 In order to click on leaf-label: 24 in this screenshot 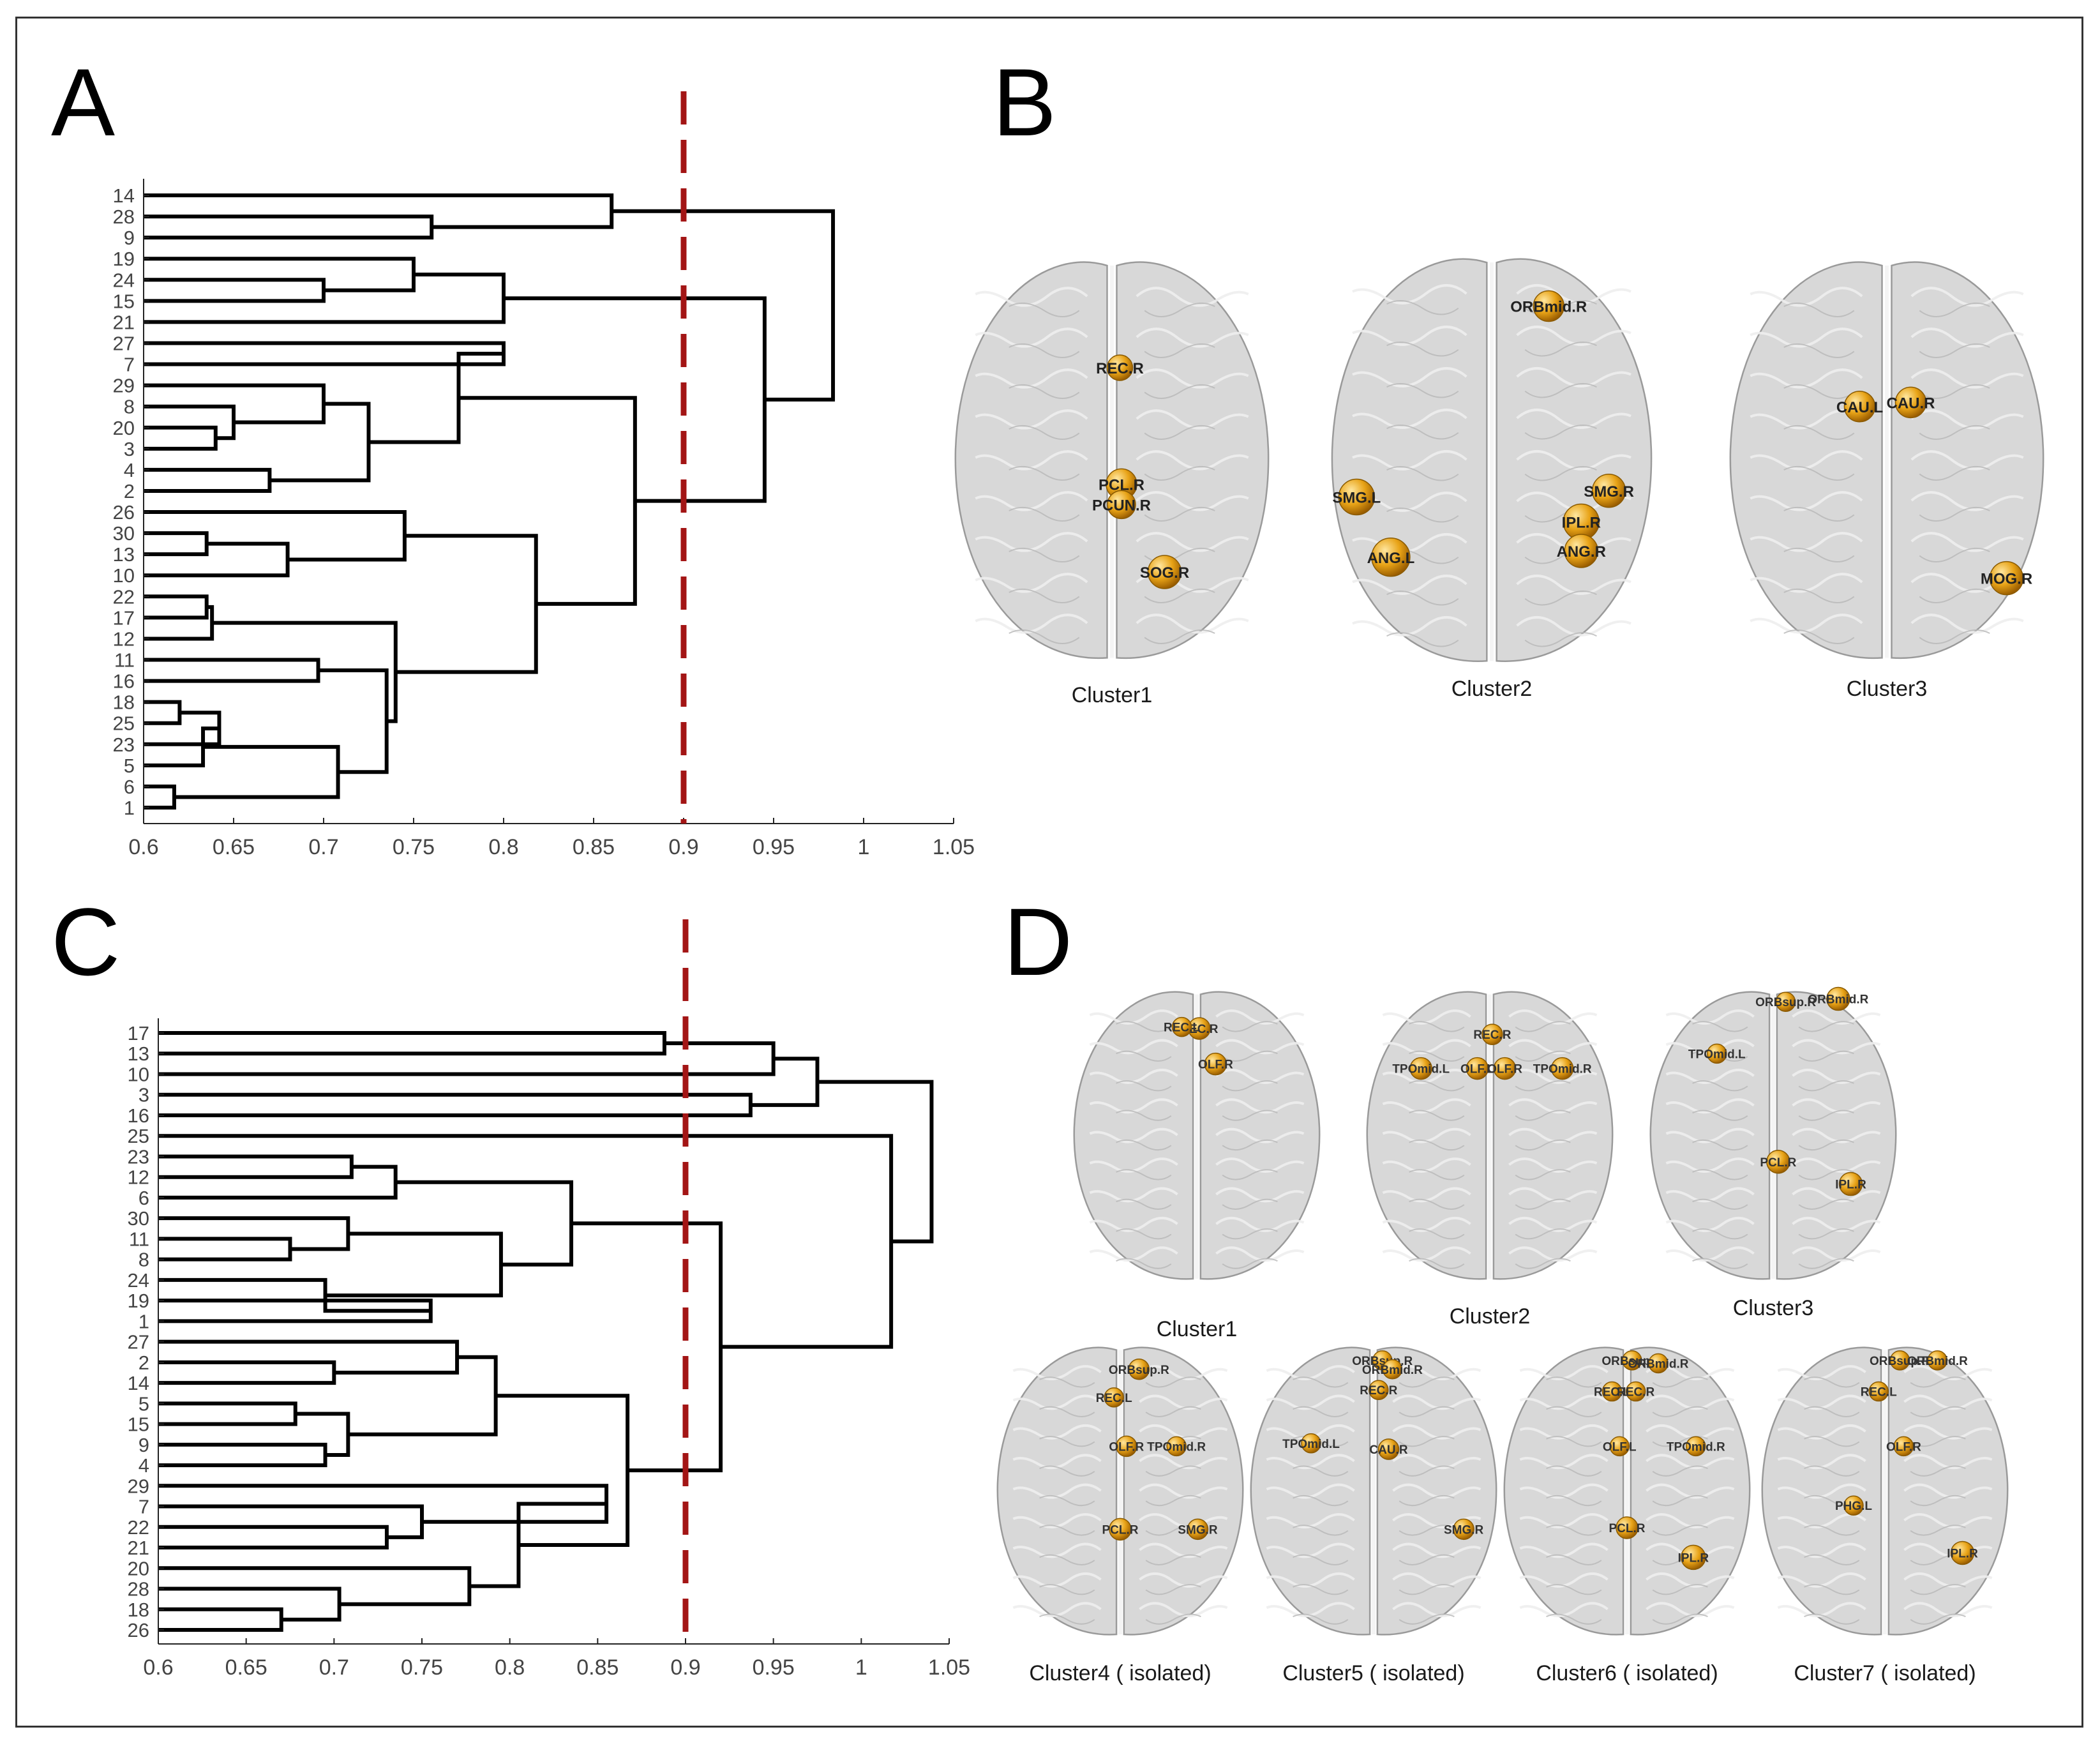, I will do `click(138, 1280)`.